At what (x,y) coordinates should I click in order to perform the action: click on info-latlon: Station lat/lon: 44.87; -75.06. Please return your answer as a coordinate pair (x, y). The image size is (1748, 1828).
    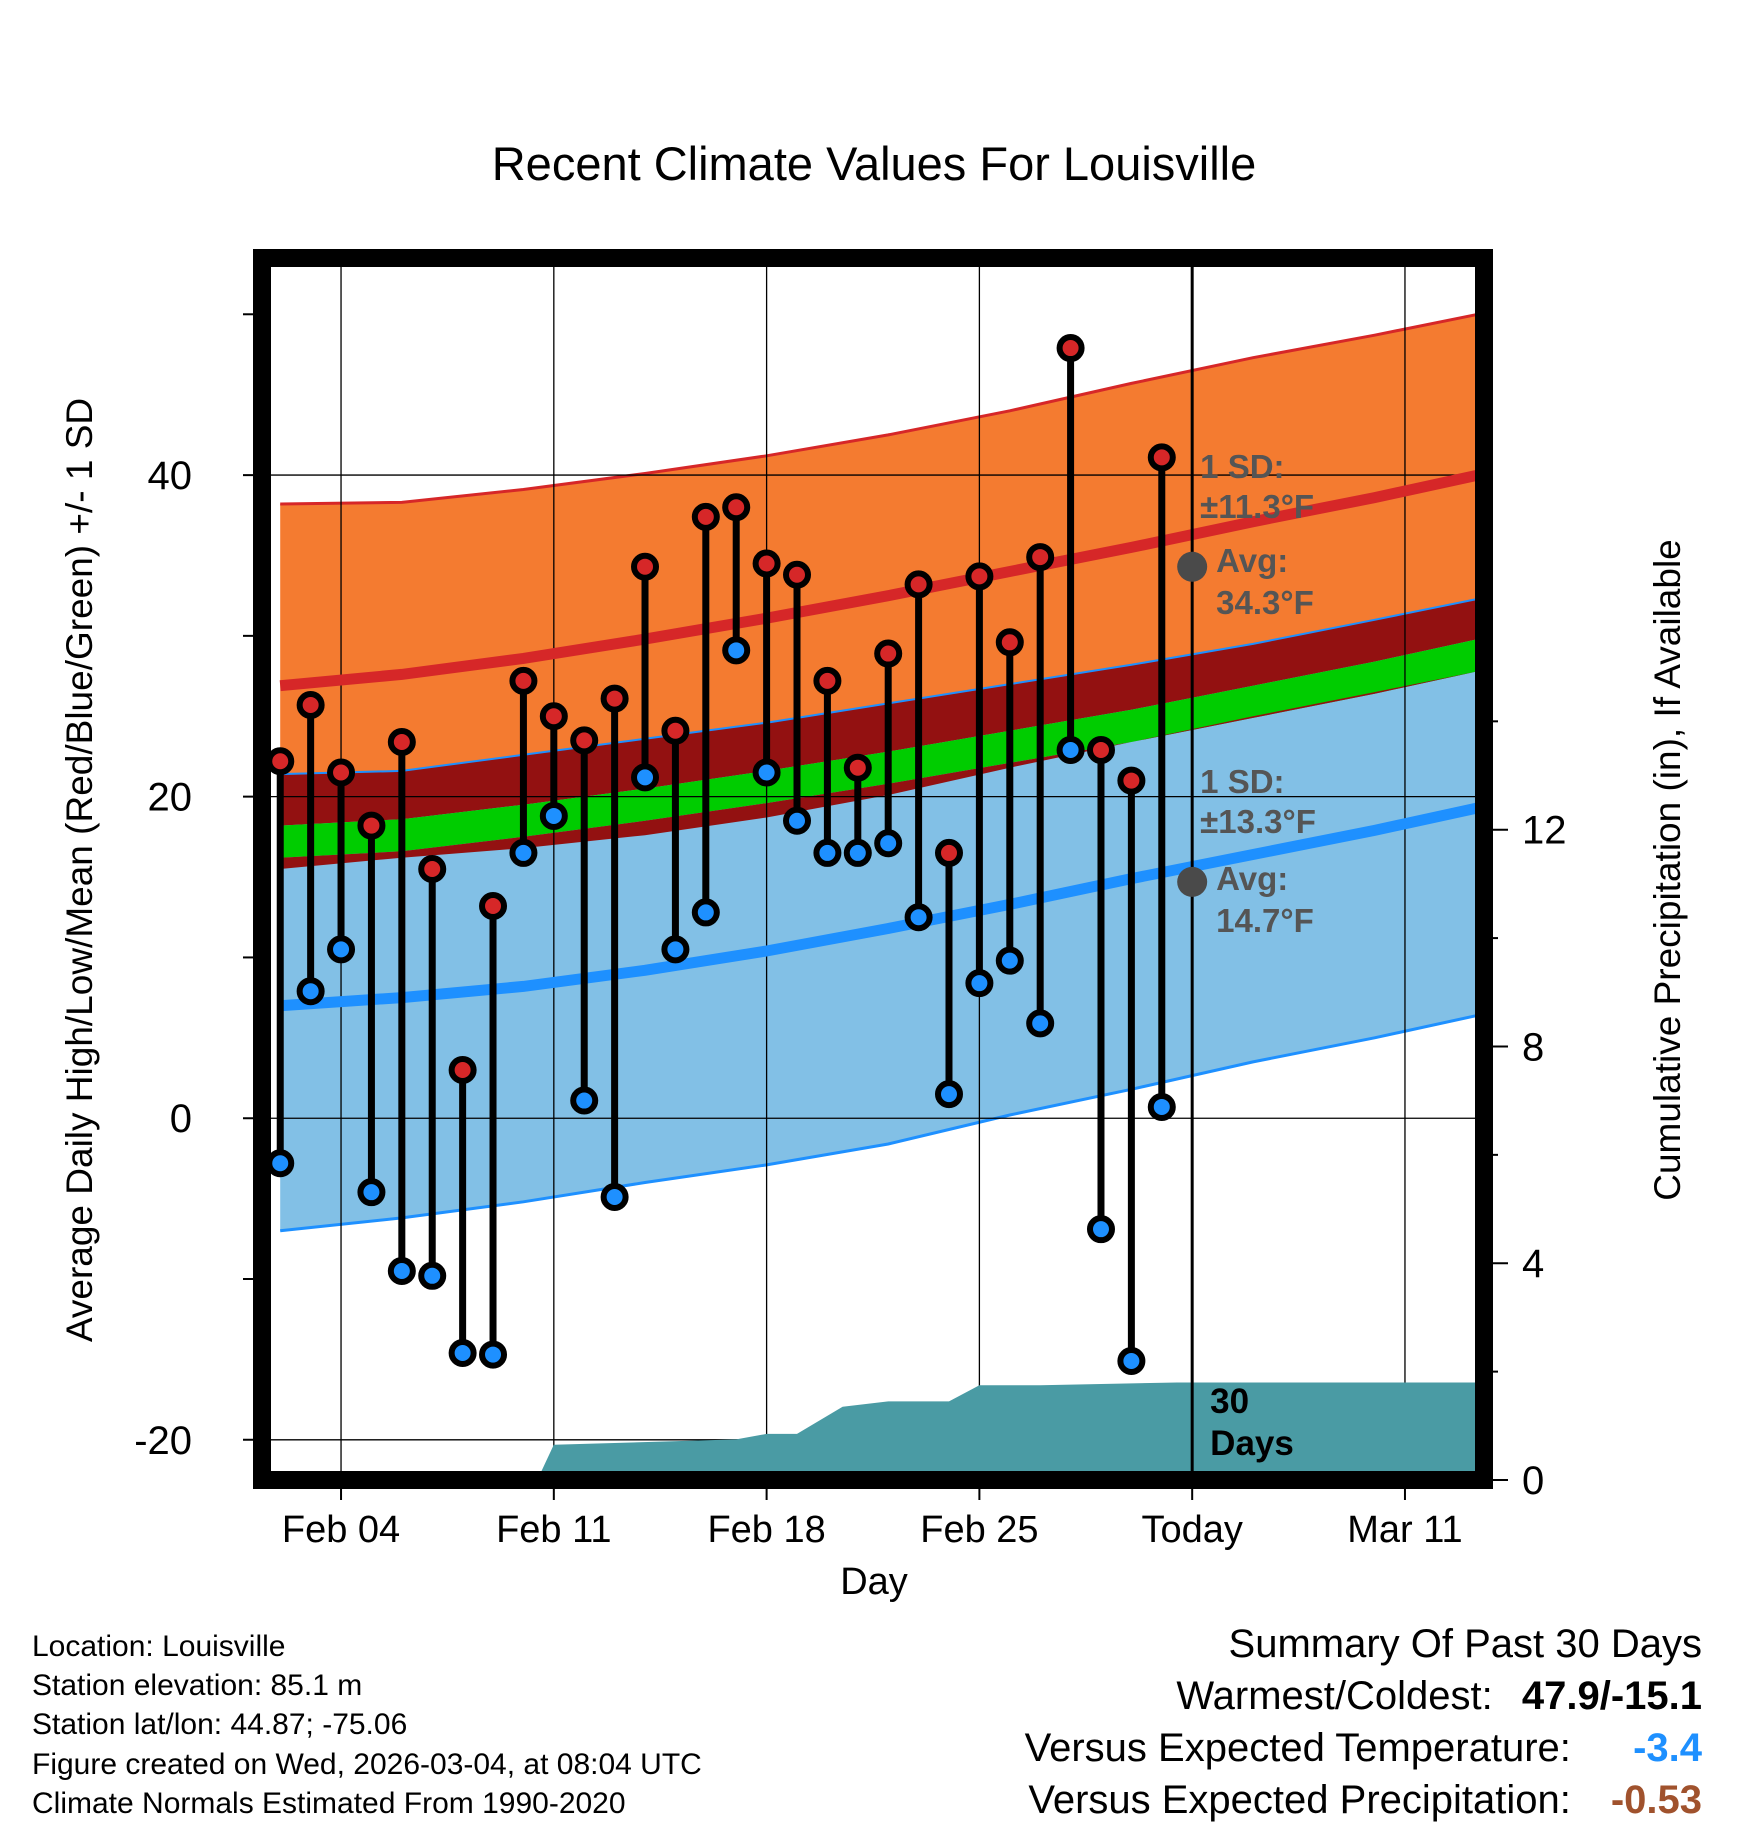
    Looking at the image, I should click on (220, 1724).